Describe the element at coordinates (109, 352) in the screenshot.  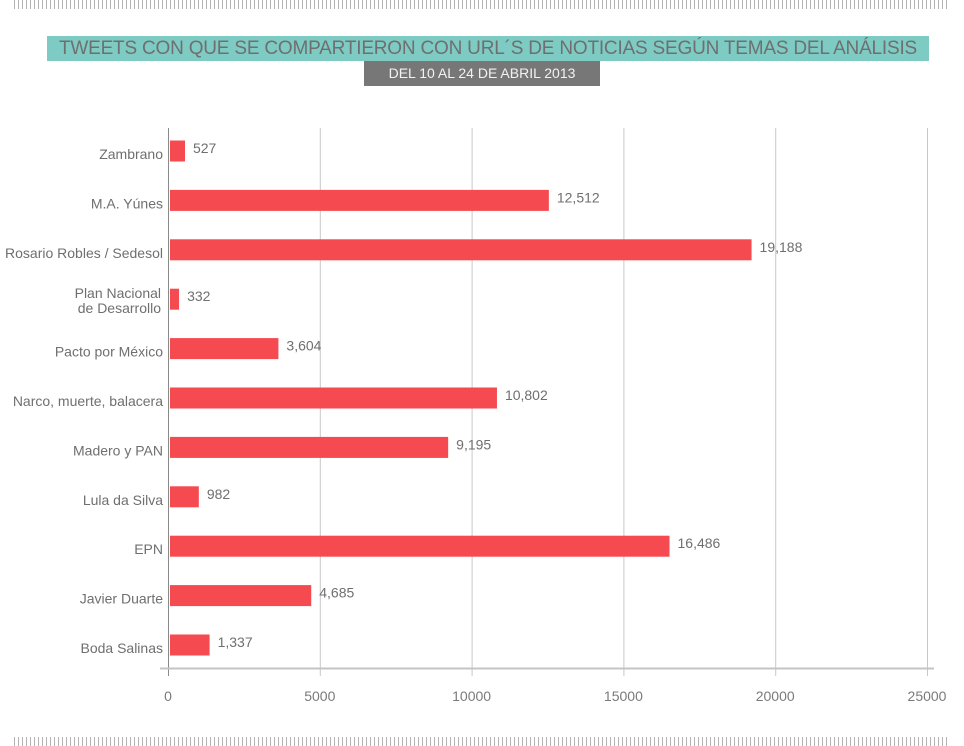
I see `category-label: Pacto por México` at that location.